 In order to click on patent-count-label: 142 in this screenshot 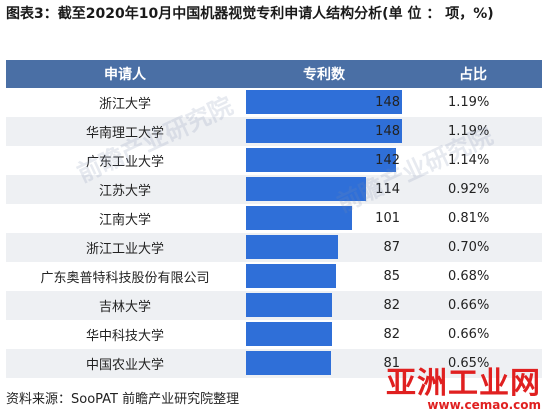, I will do `click(387, 160)`.